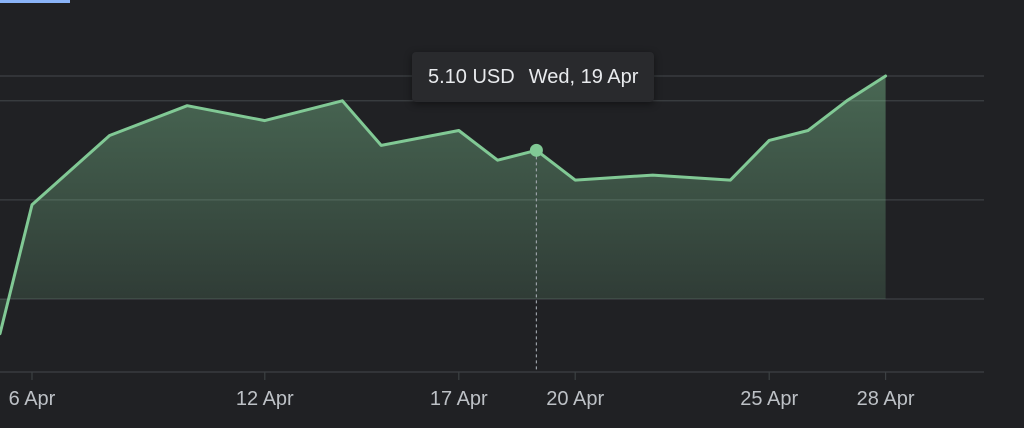  Describe the element at coordinates (575, 399) in the screenshot. I see `x-tick-label: 20 Apr` at that location.